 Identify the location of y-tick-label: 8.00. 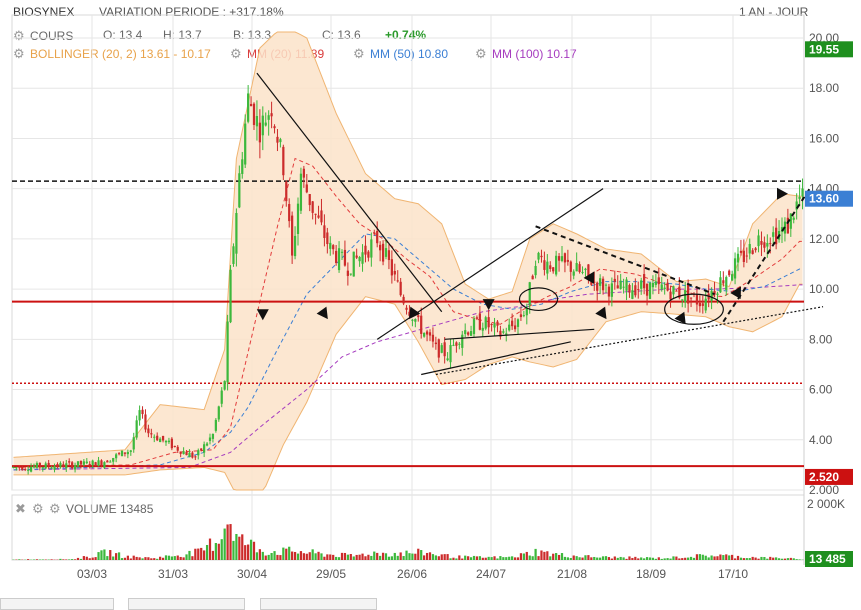
(821, 339).